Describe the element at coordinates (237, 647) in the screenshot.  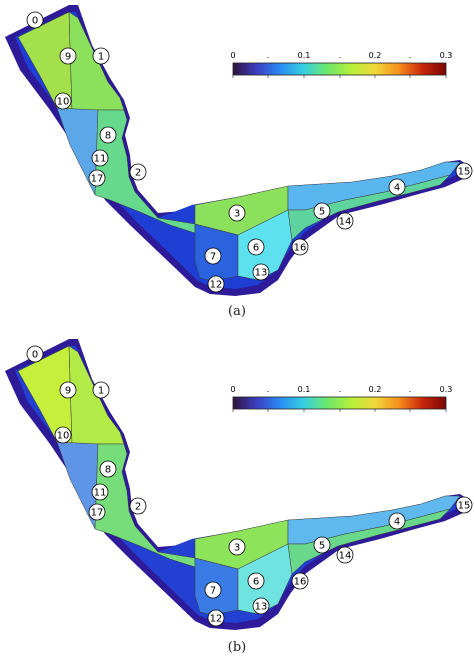
I see `caption-b: (b)` at that location.